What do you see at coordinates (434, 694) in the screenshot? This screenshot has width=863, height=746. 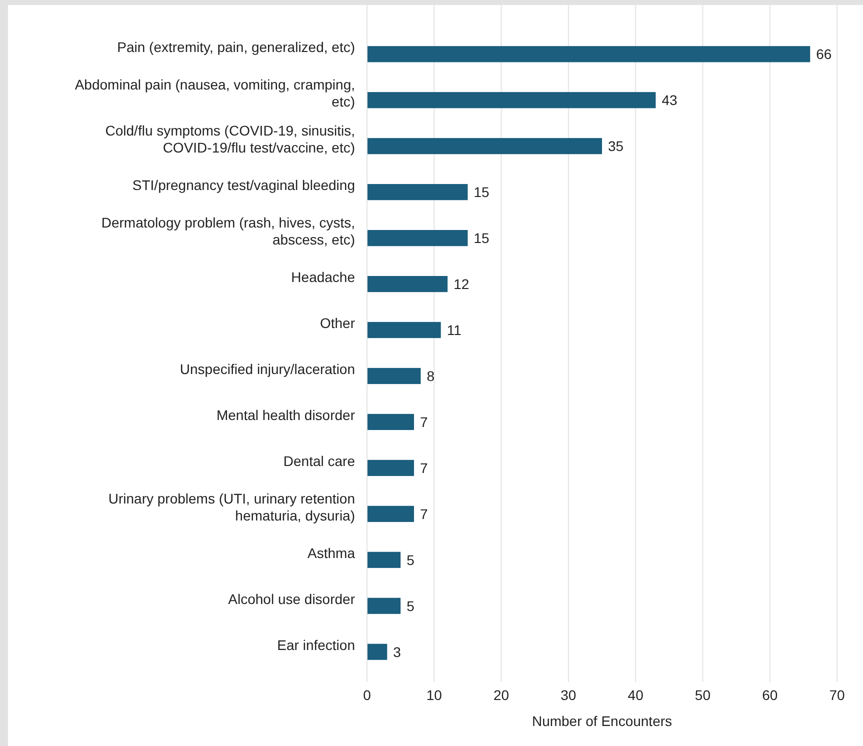 I see `x-tick-label: 10` at bounding box center [434, 694].